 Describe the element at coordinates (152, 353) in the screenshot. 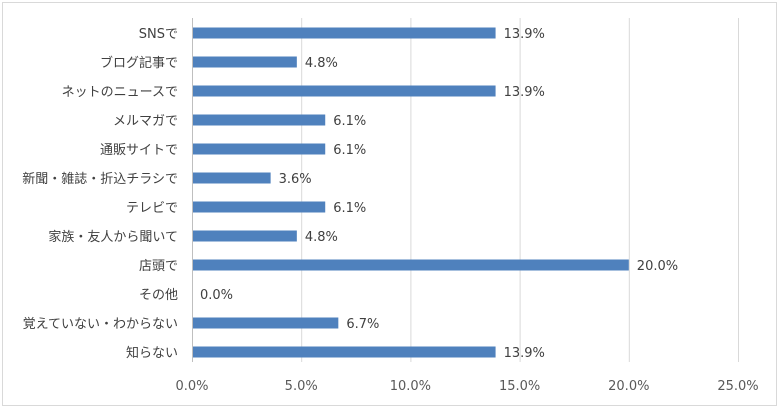

I see `category-label: 知らない` at that location.